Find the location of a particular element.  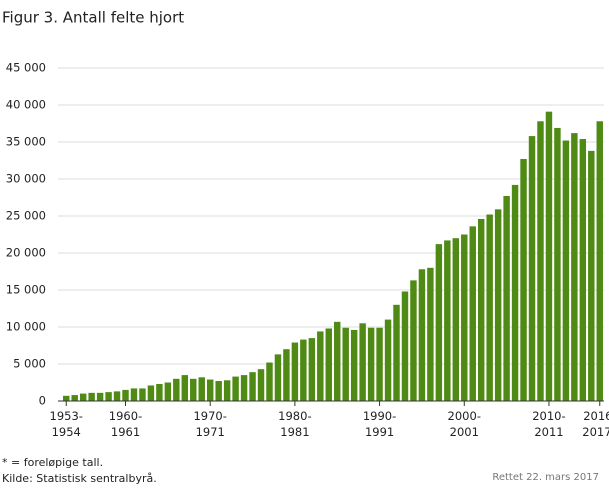

y-tick-label: 10 000 is located at coordinates (26, 327).